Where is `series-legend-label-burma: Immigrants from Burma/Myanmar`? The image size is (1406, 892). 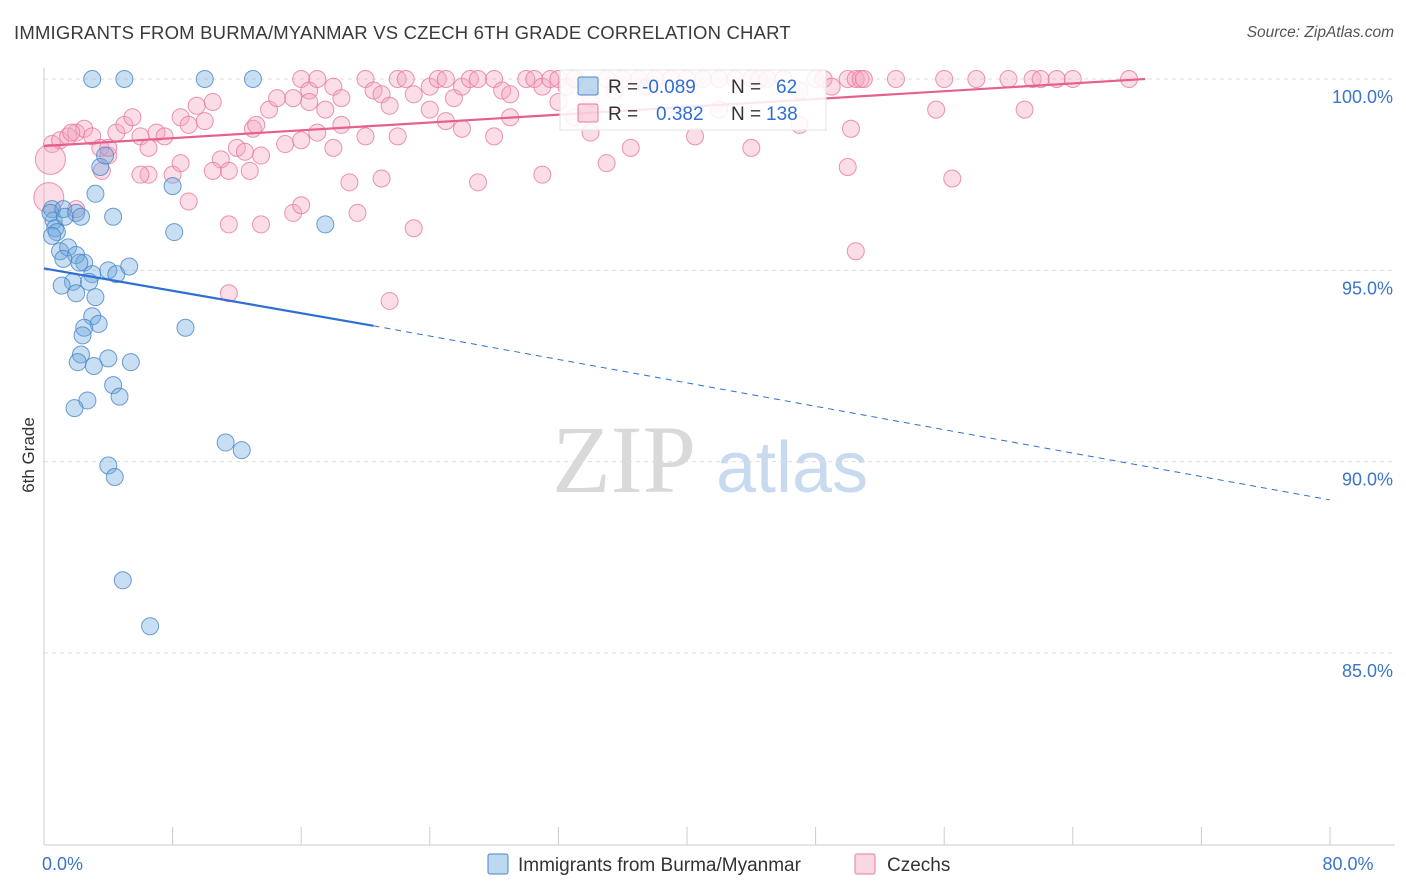 series-legend-label-burma: Immigrants from Burma/Myanmar is located at coordinates (660, 865).